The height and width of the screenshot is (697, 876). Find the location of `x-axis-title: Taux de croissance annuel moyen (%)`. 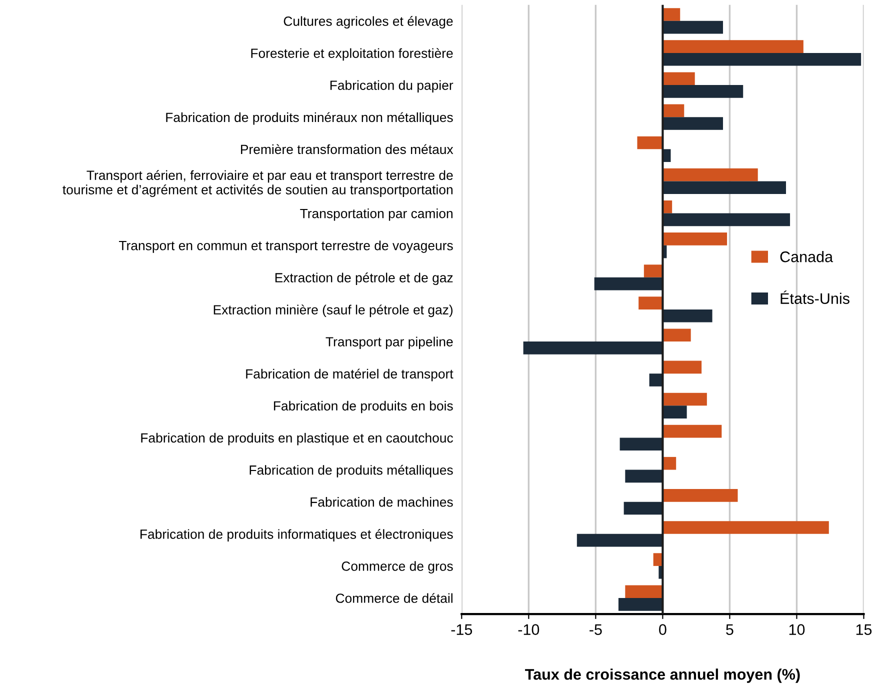

x-axis-title: Taux de croissance annuel moyen (%) is located at coordinates (662, 675).